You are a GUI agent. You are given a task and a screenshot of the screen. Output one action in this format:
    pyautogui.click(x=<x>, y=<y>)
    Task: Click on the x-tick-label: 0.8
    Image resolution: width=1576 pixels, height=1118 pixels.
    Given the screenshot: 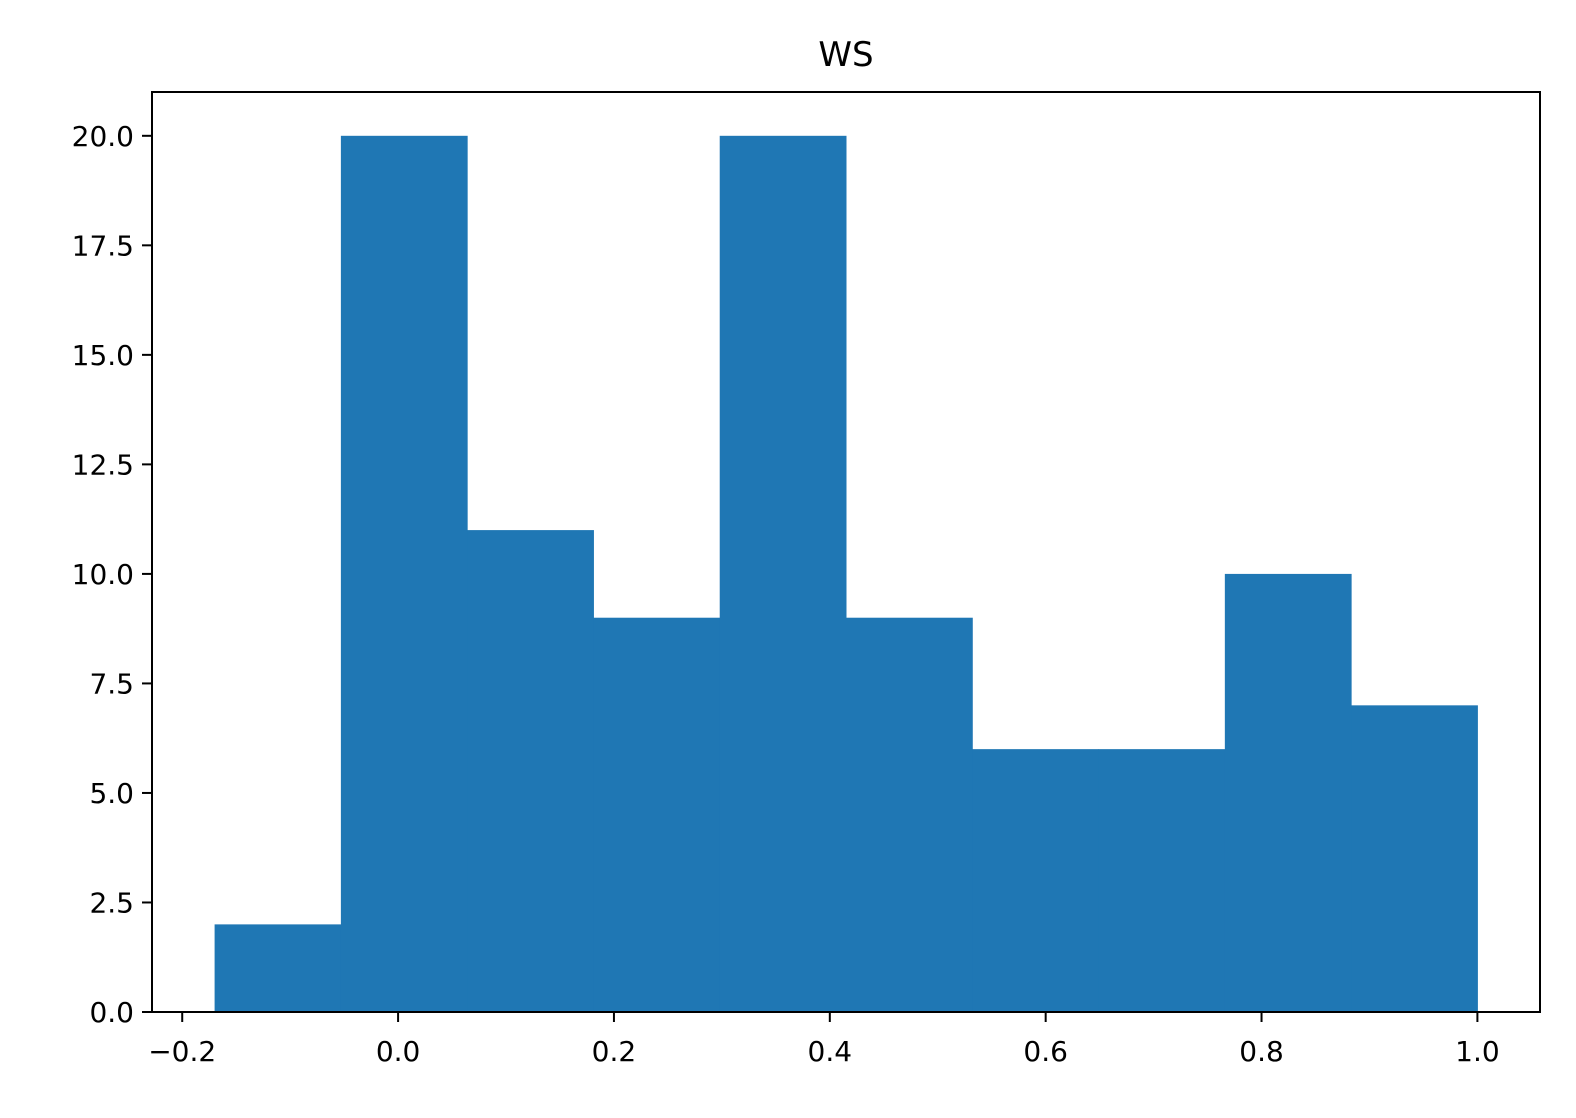 What is the action you would take?
    pyautogui.click(x=1261, y=1051)
    